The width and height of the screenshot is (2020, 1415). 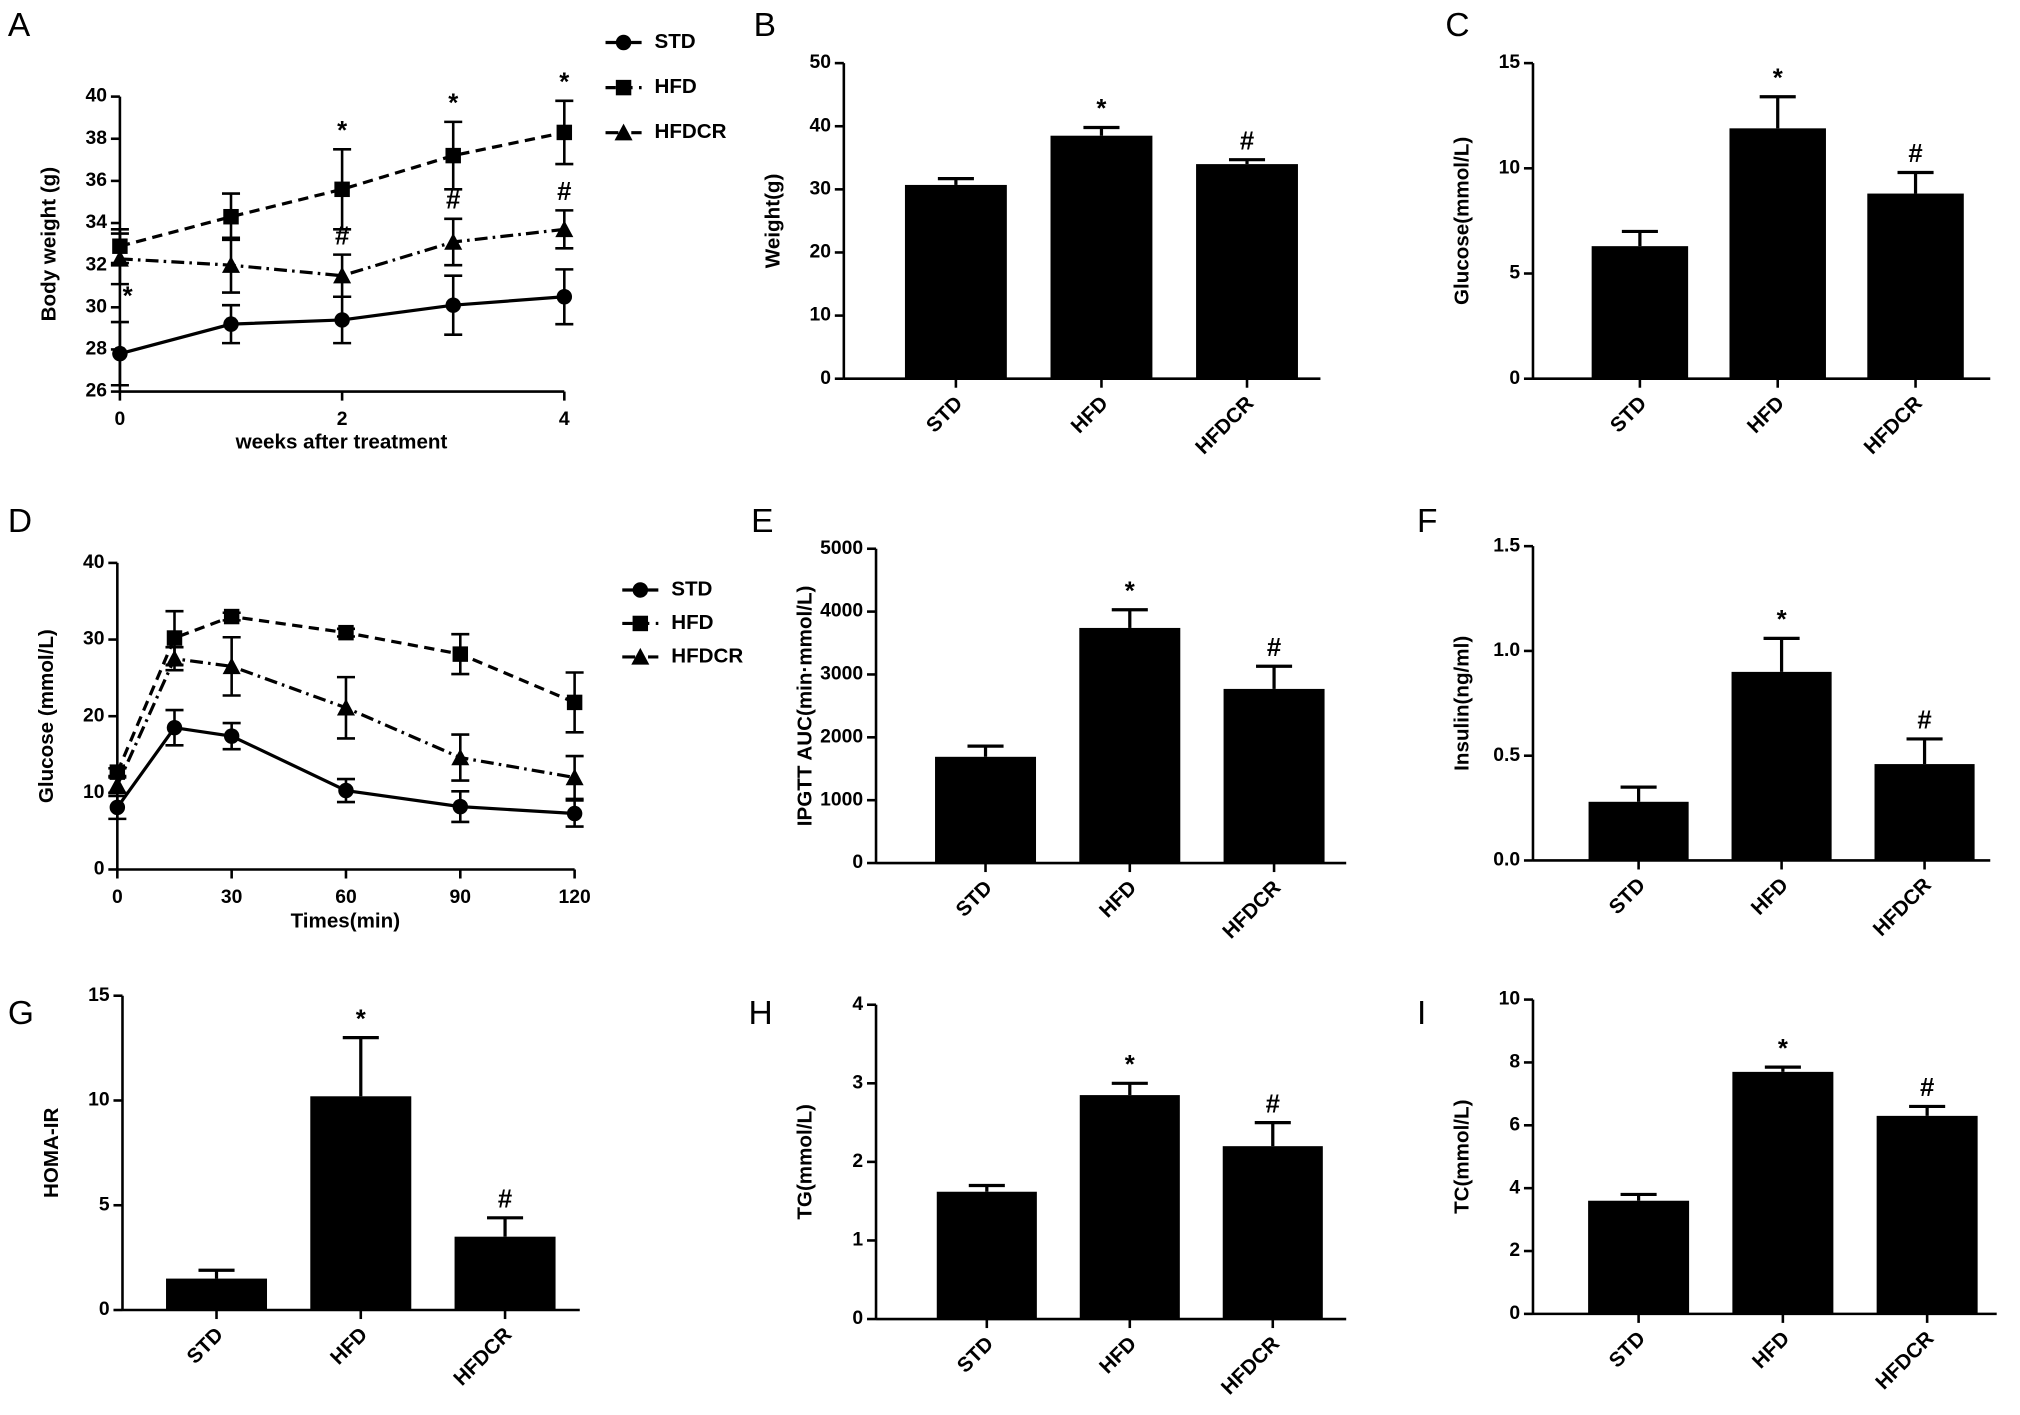 What do you see at coordinates (19, 25) in the screenshot?
I see `panel-label: A` at bounding box center [19, 25].